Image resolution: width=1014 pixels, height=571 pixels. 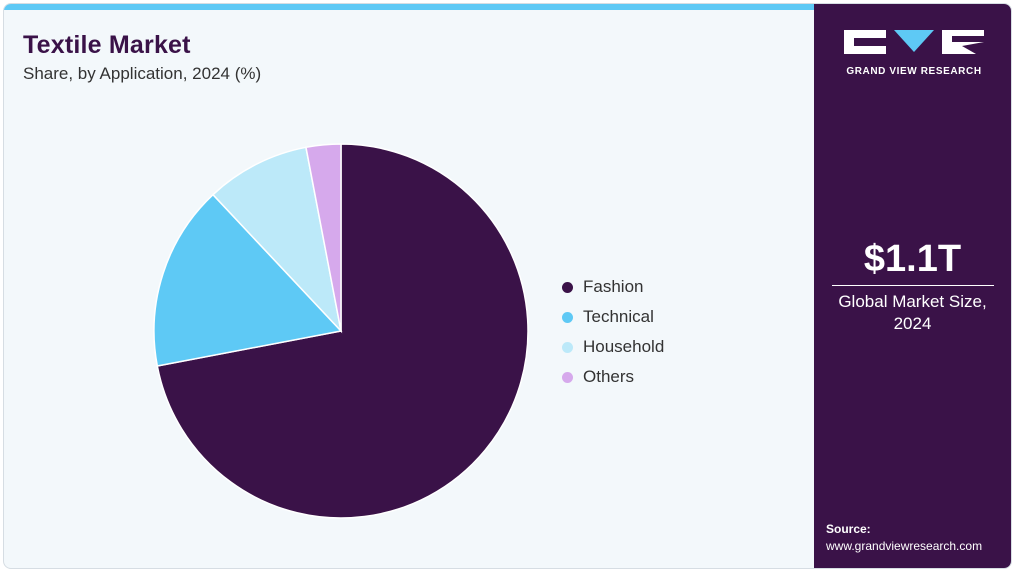 I want to click on market-size-value: $1.1T, so click(x=912, y=259).